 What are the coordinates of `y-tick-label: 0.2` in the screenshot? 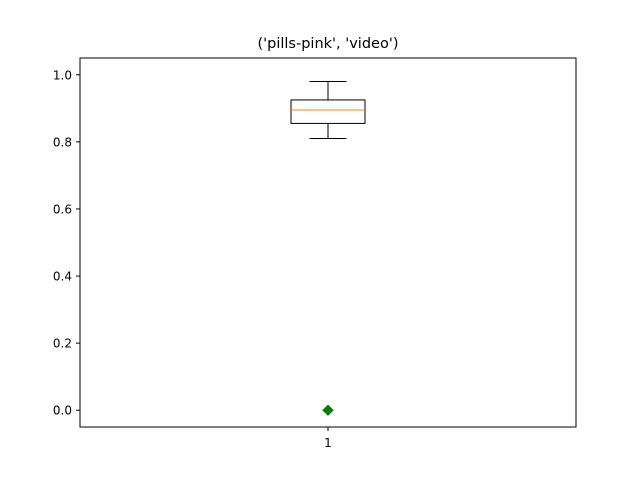 It's located at (62, 344).